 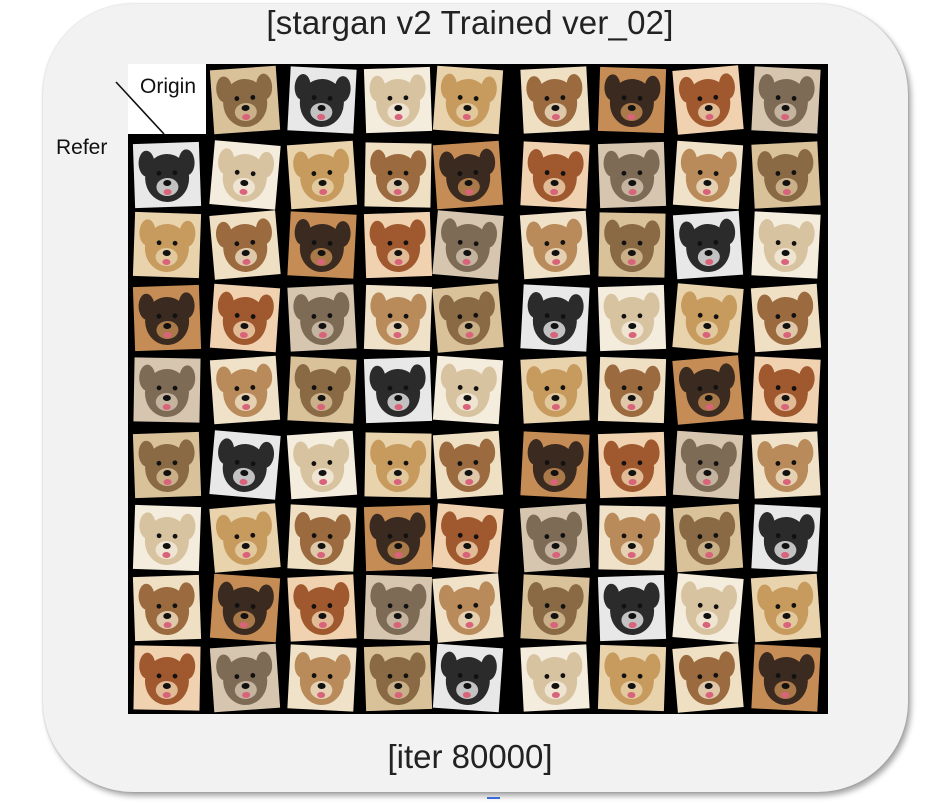 What do you see at coordinates (167, 175) in the screenshot?
I see `dog-photo-r1-c0` at bounding box center [167, 175].